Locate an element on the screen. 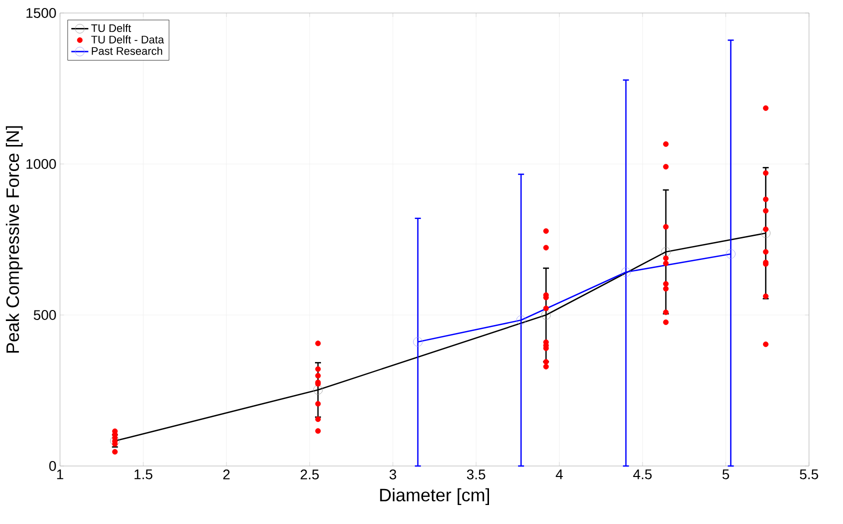  legend-label: TU Delft is located at coordinates (111, 28).